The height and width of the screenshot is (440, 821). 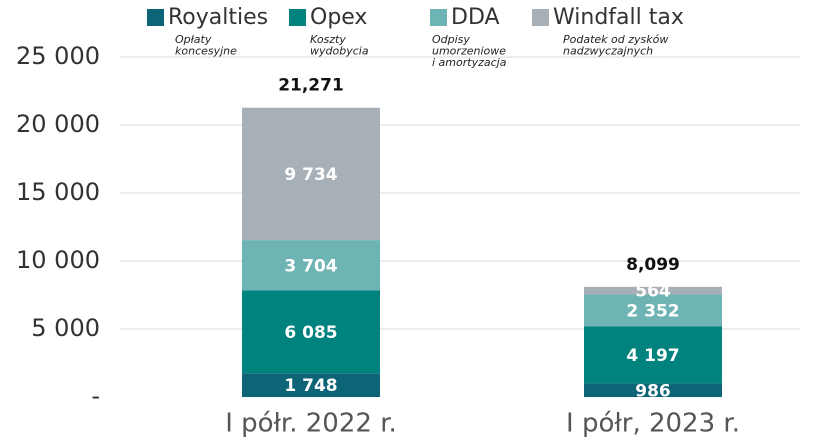 I want to click on legend-label: DDA, so click(x=475, y=17).